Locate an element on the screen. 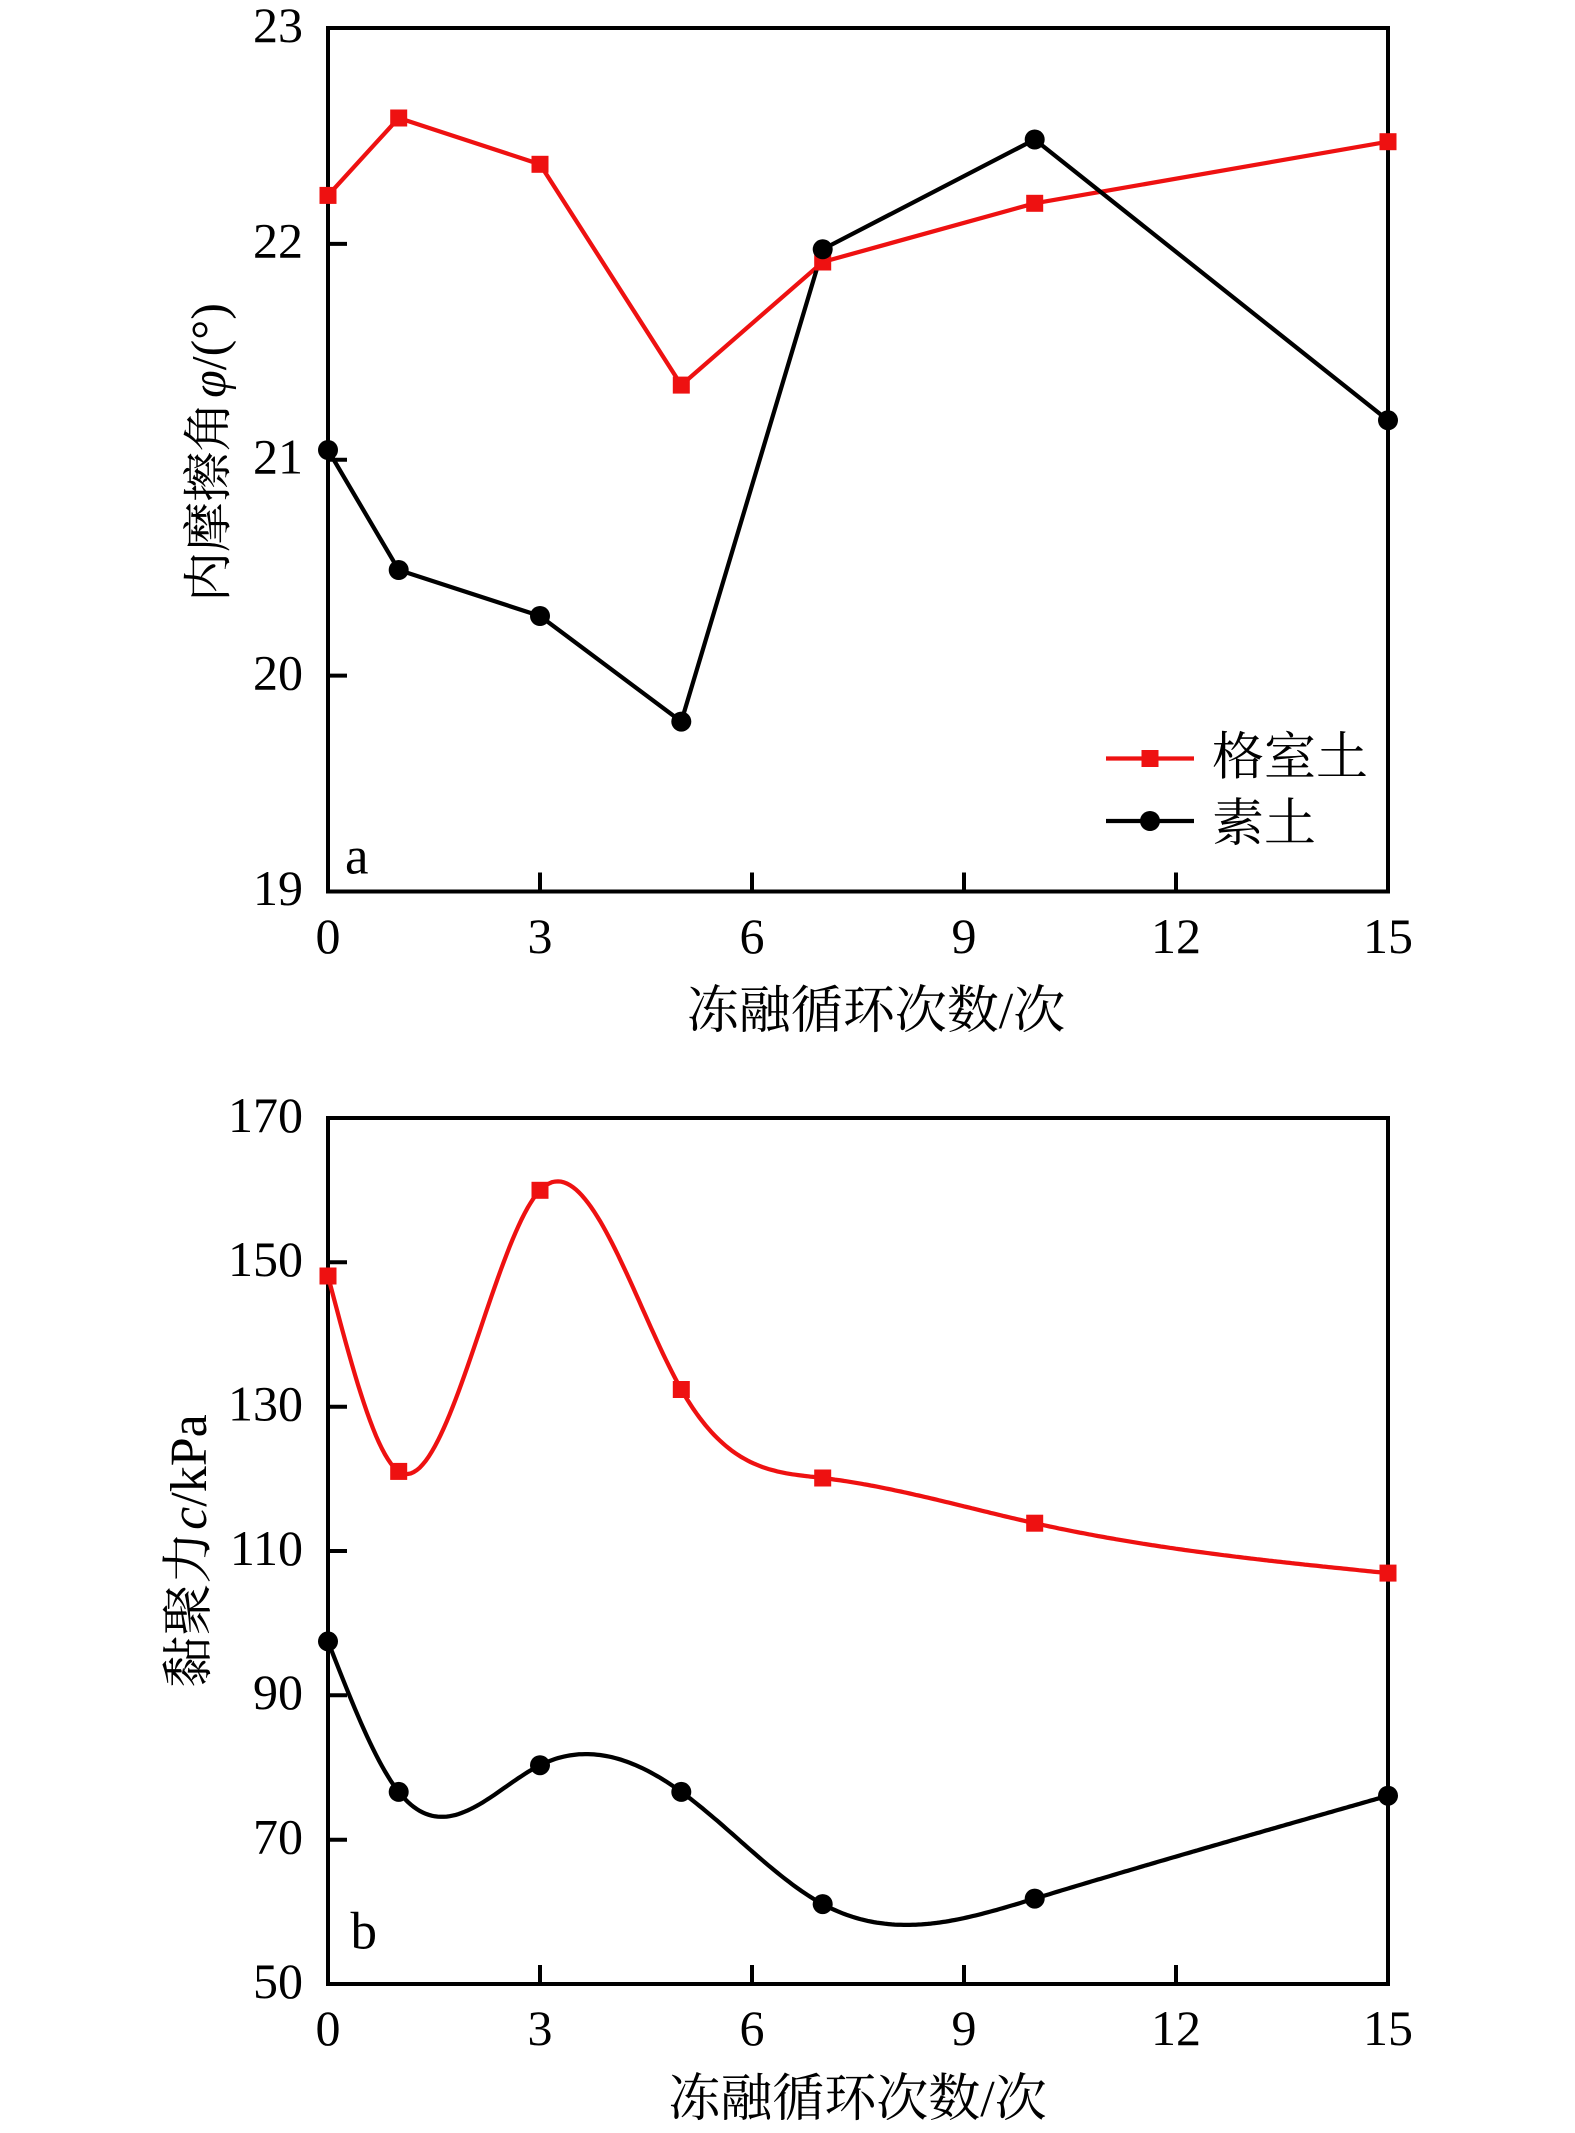  svg-text: 70 is located at coordinates (278, 1836).